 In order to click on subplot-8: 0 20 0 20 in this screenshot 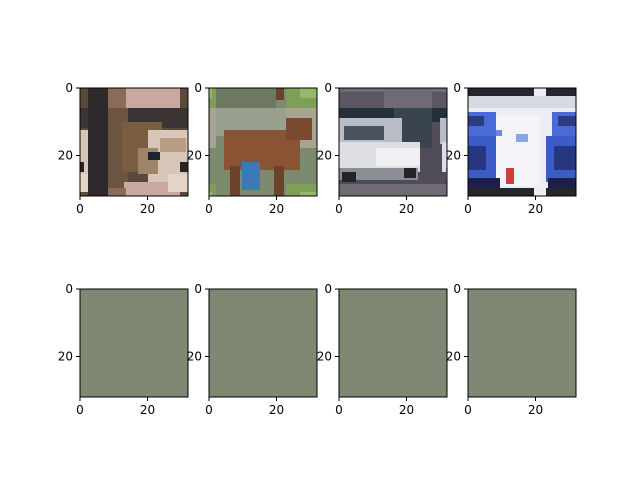, I will do `click(511, 349)`.